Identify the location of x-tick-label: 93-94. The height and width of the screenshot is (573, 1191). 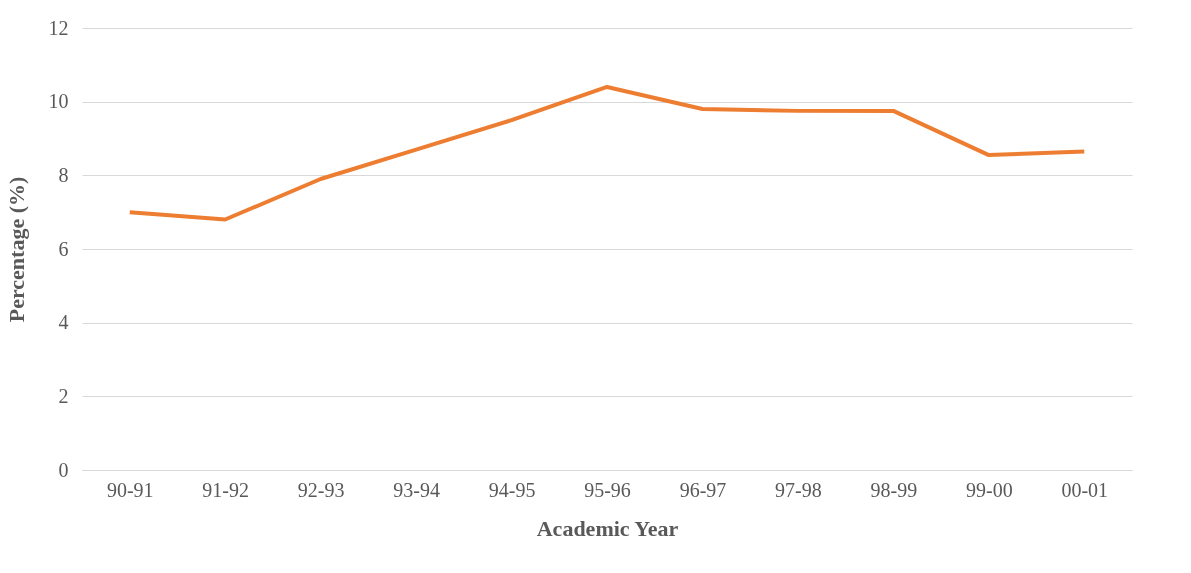
(416, 489).